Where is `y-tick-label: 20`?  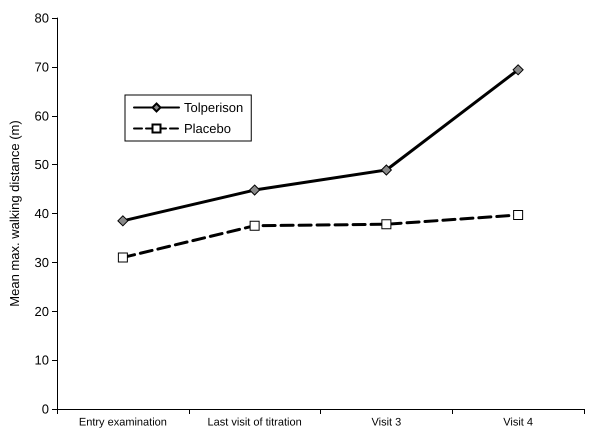
y-tick-label: 20 is located at coordinates (41, 311).